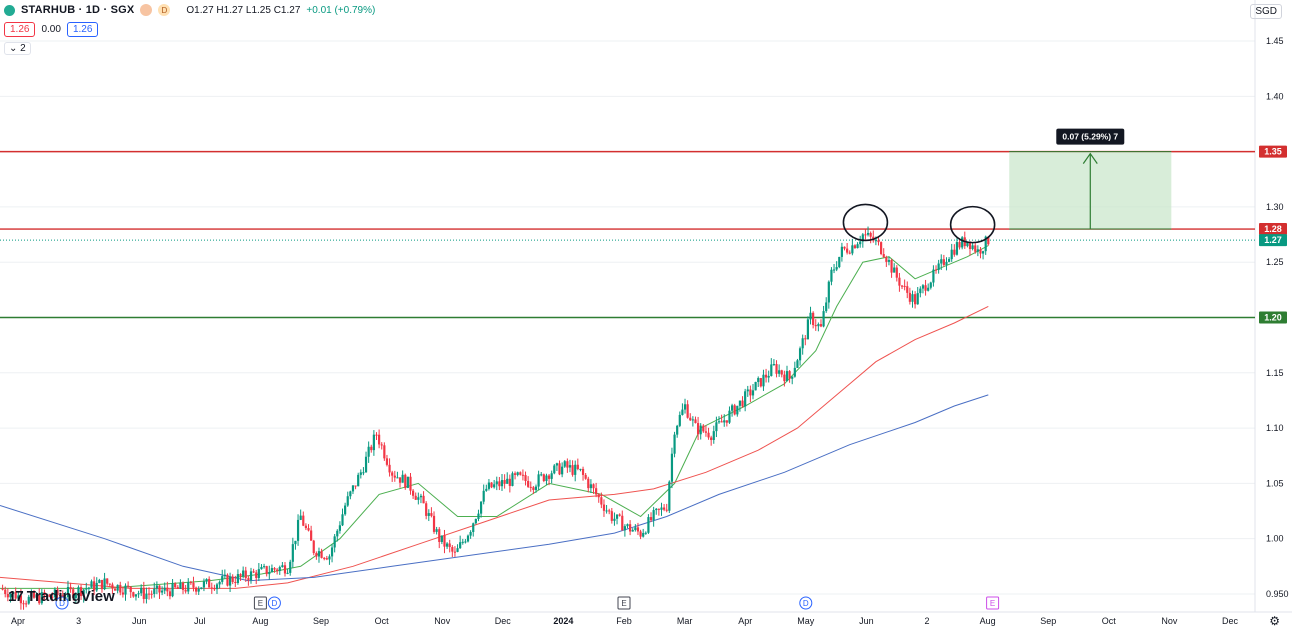 This screenshot has height=635, width=1292. Describe the element at coordinates (1090, 137) in the screenshot. I see `measure-label: 0.07 (5.29%) 7` at that location.